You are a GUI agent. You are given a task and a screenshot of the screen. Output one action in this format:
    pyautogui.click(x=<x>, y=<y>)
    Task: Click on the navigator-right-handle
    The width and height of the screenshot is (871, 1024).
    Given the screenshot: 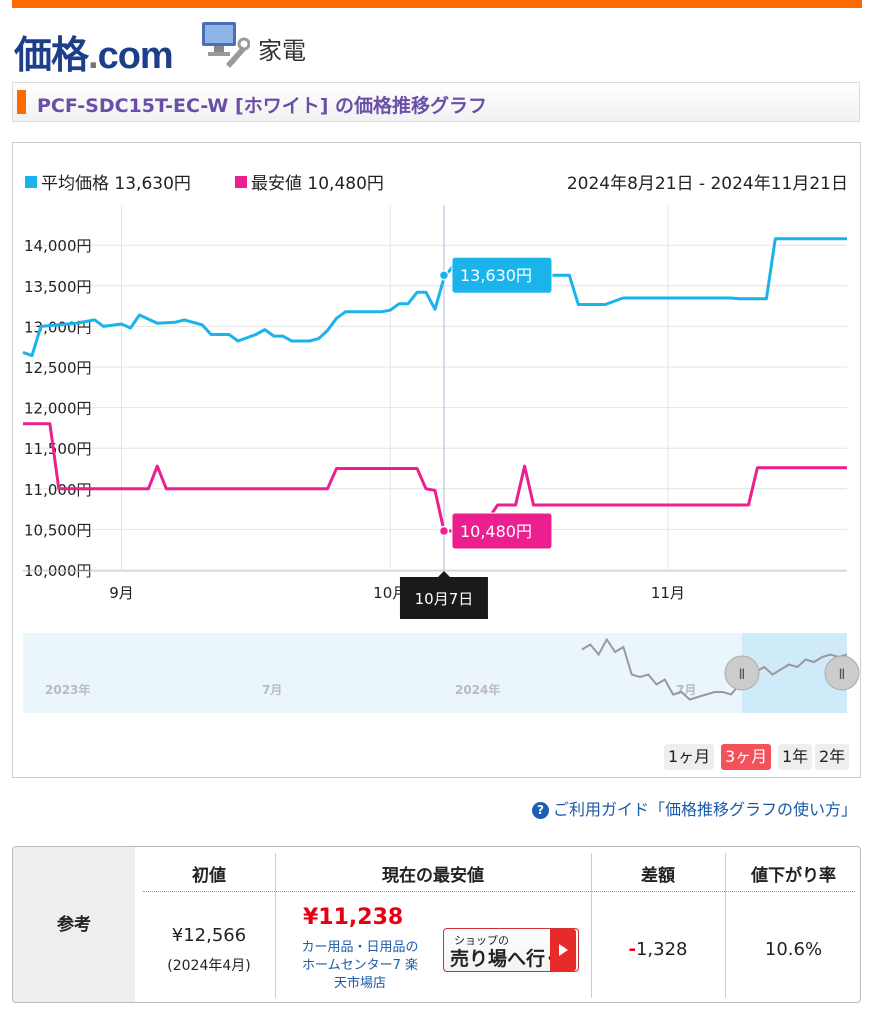 What is the action you would take?
    pyautogui.click(x=842, y=673)
    